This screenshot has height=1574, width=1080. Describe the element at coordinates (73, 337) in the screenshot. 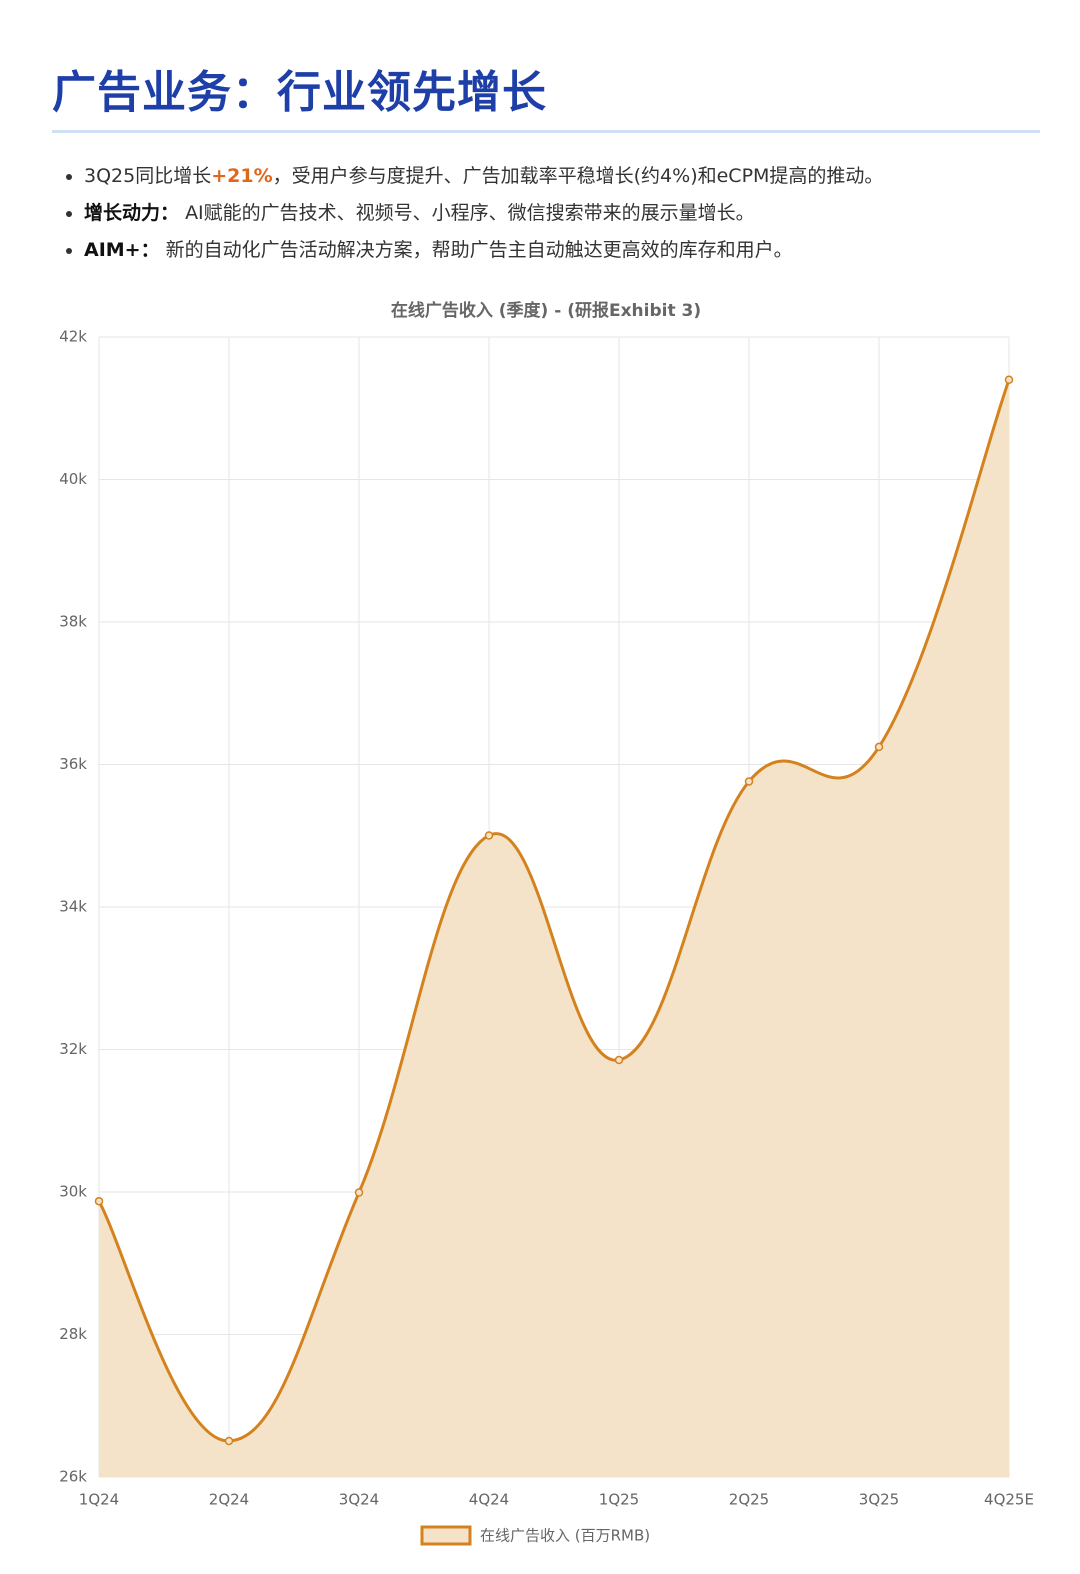

I see `y-tick-label: 42k` at that location.